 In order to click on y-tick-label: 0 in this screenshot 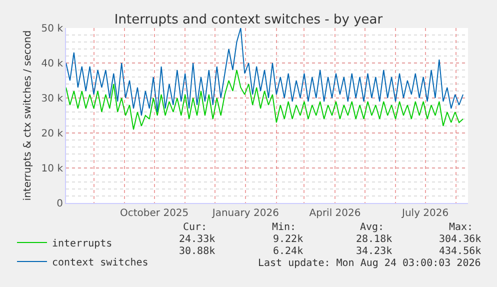, I will do `click(59, 204)`.